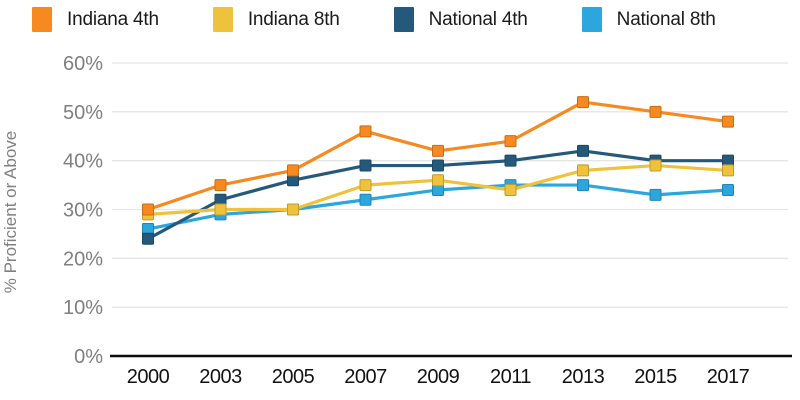 The height and width of the screenshot is (400, 800). Describe the element at coordinates (728, 377) in the screenshot. I see `x-tick-label-2017: 2017` at that location.